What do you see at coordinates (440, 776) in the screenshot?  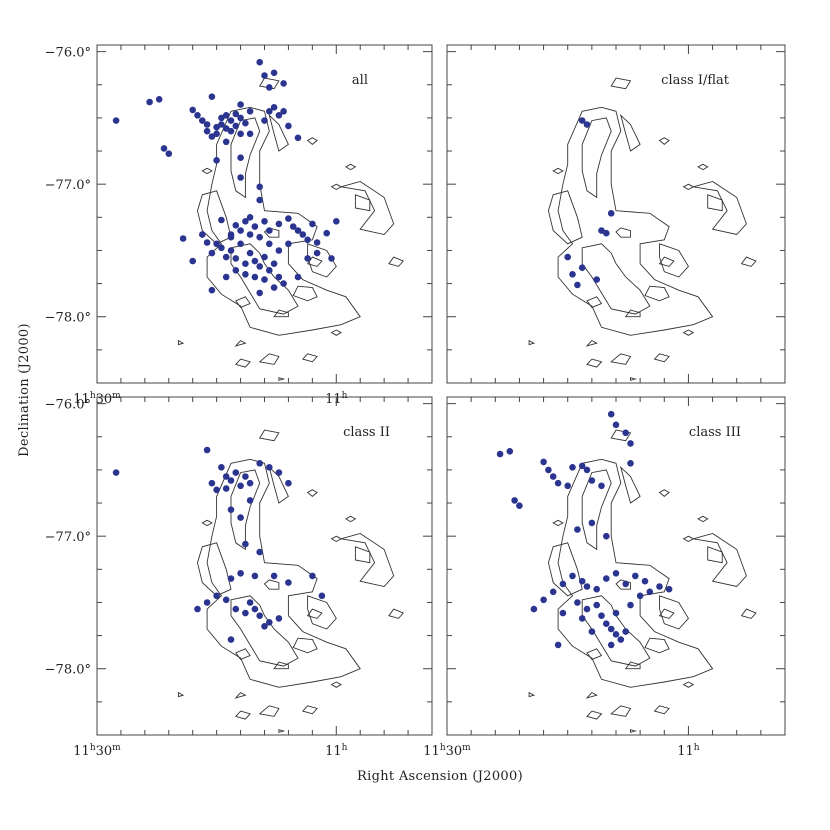 I see `x-axis-title: Right Ascension (J2000)` at bounding box center [440, 776].